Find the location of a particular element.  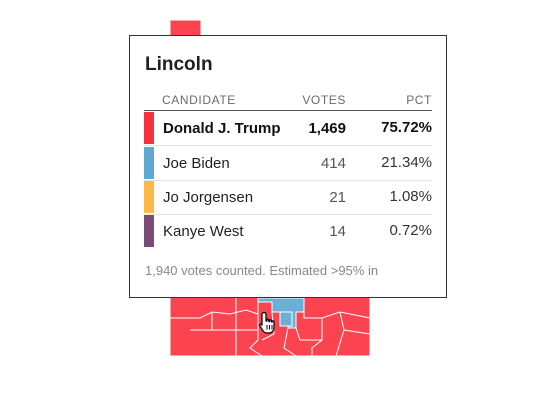

column-header-votes: VOTES is located at coordinates (324, 100).